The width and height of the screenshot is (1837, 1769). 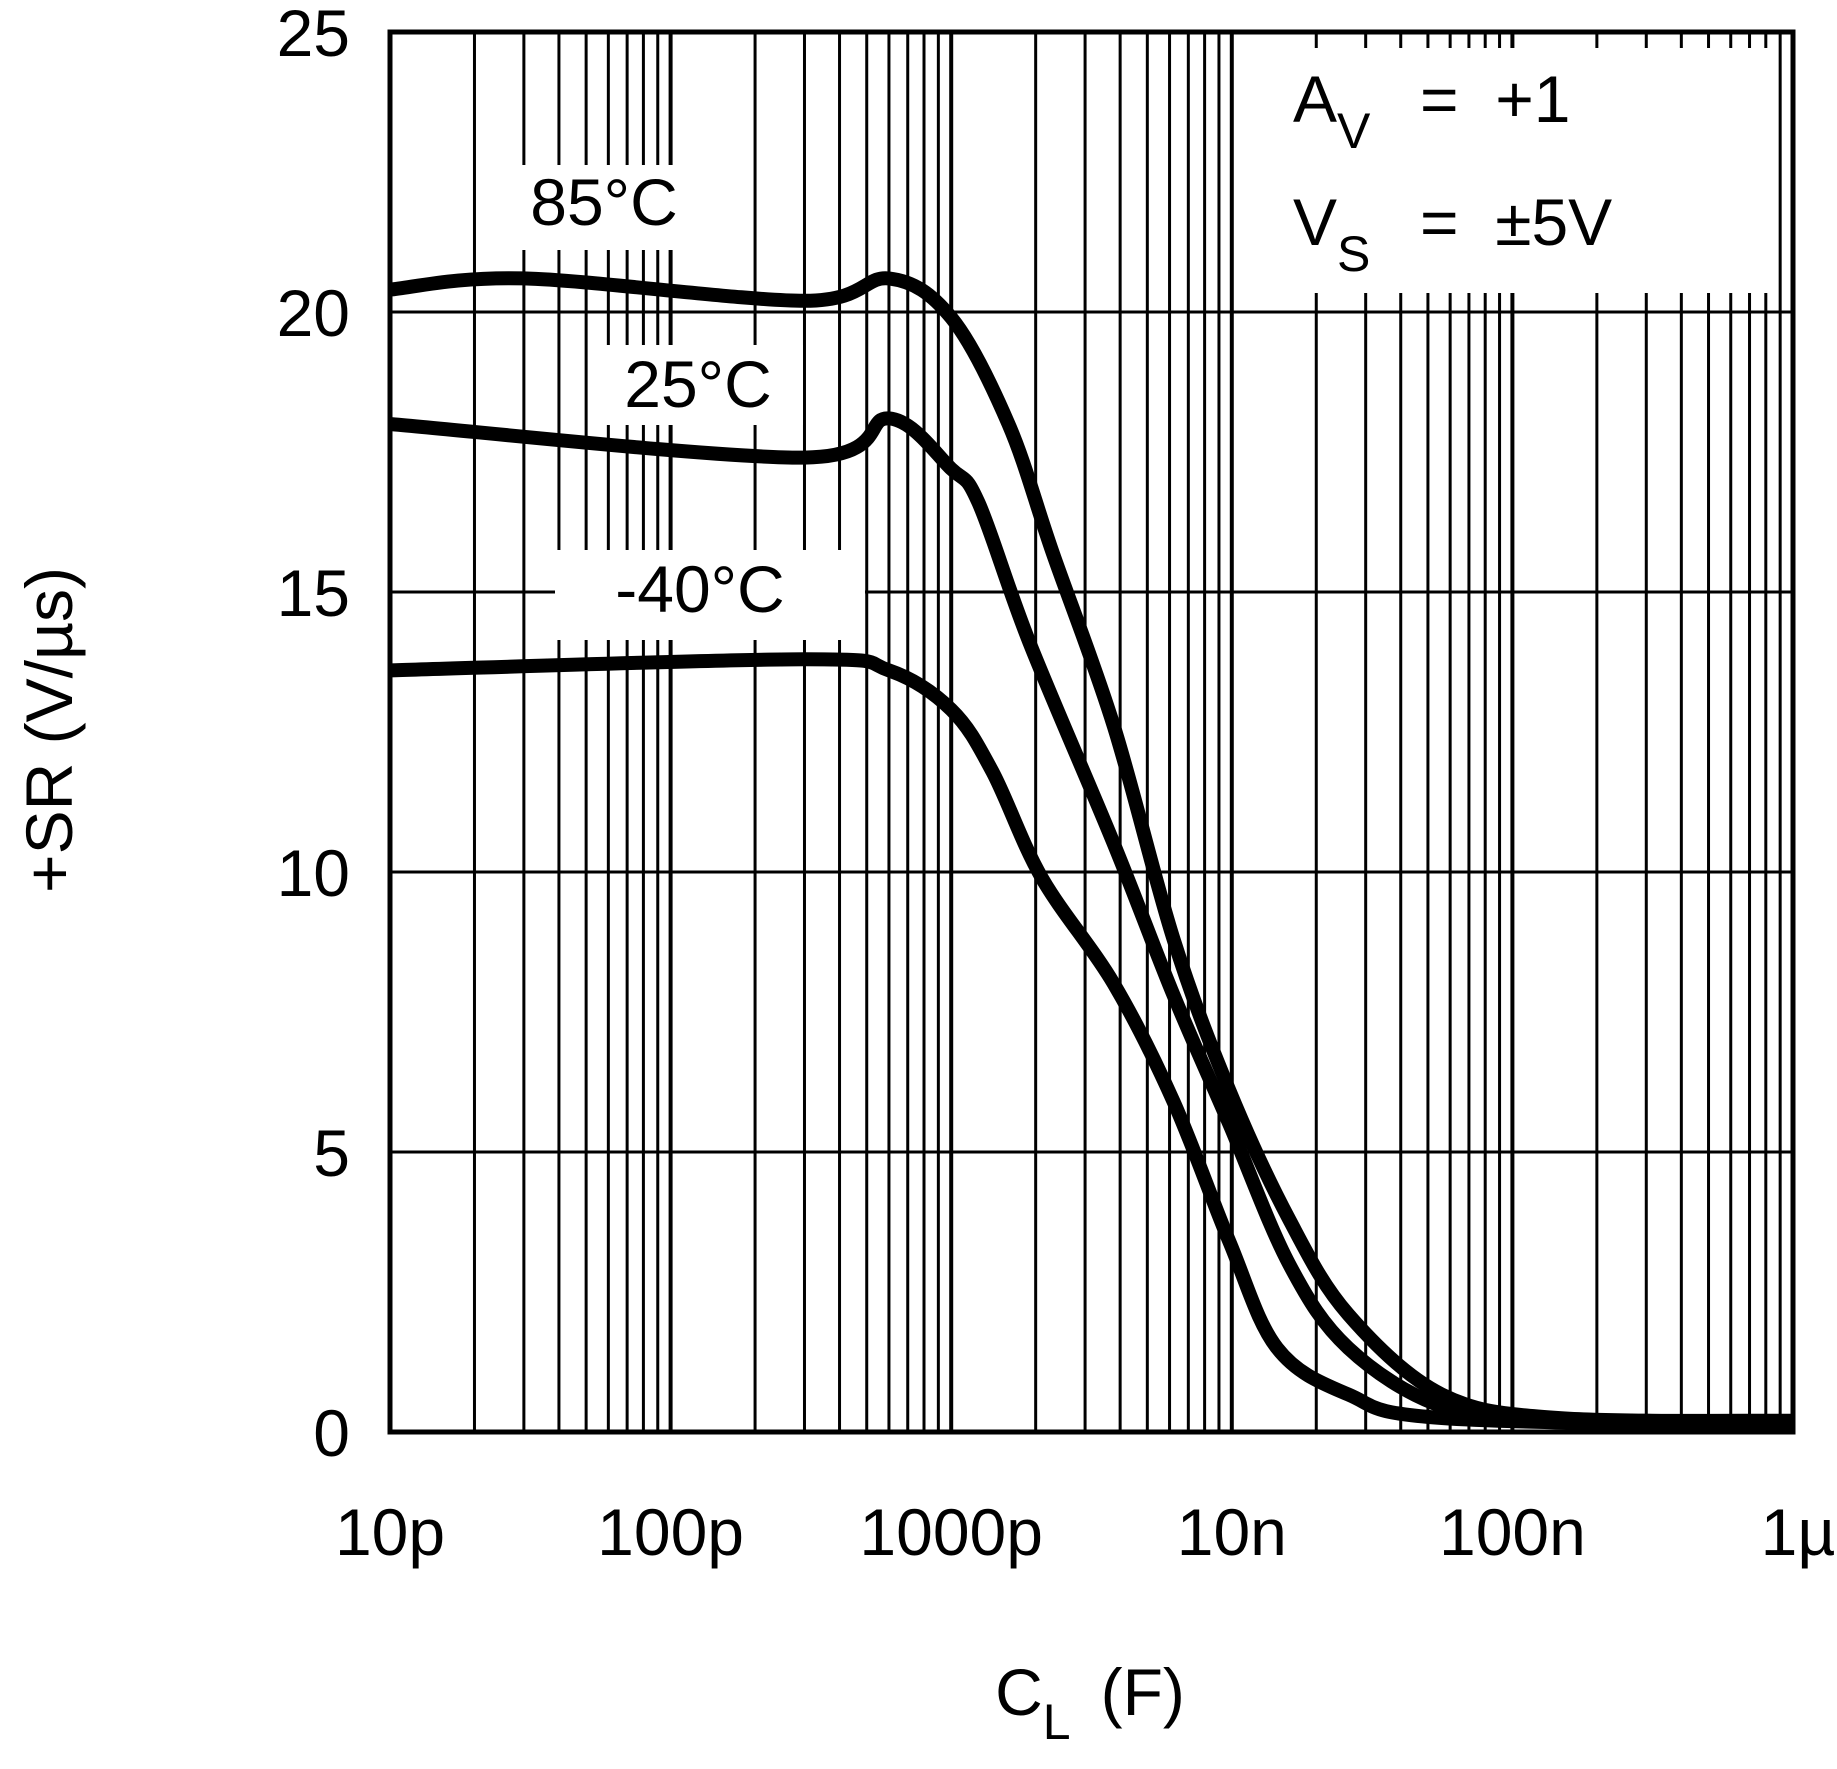 What do you see at coordinates (951, 1532) in the screenshot?
I see `x-tick-label: 1000p` at bounding box center [951, 1532].